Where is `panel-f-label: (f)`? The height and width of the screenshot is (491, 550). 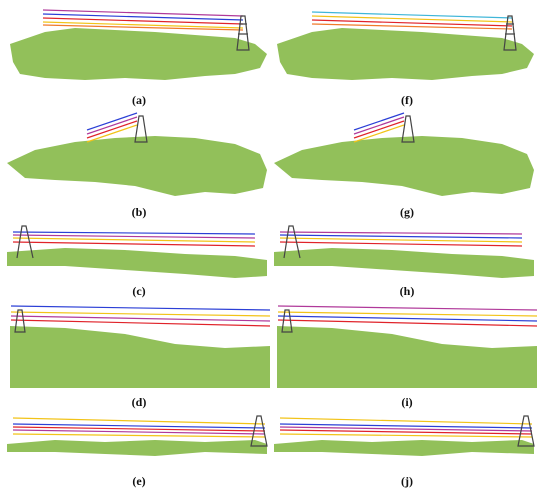
panel-f-label: (f) is located at coordinates (407, 100).